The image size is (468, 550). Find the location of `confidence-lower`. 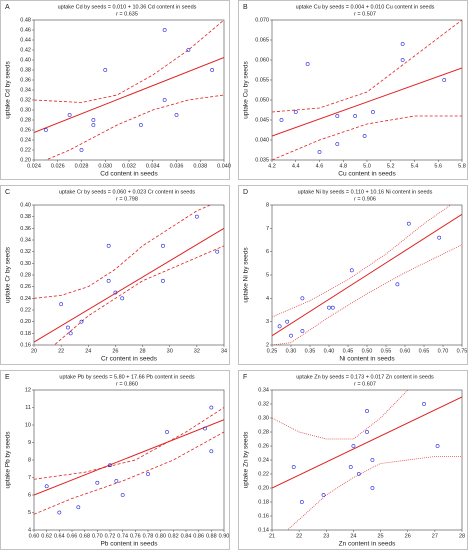

confidence-lower is located at coordinates (134, 127).